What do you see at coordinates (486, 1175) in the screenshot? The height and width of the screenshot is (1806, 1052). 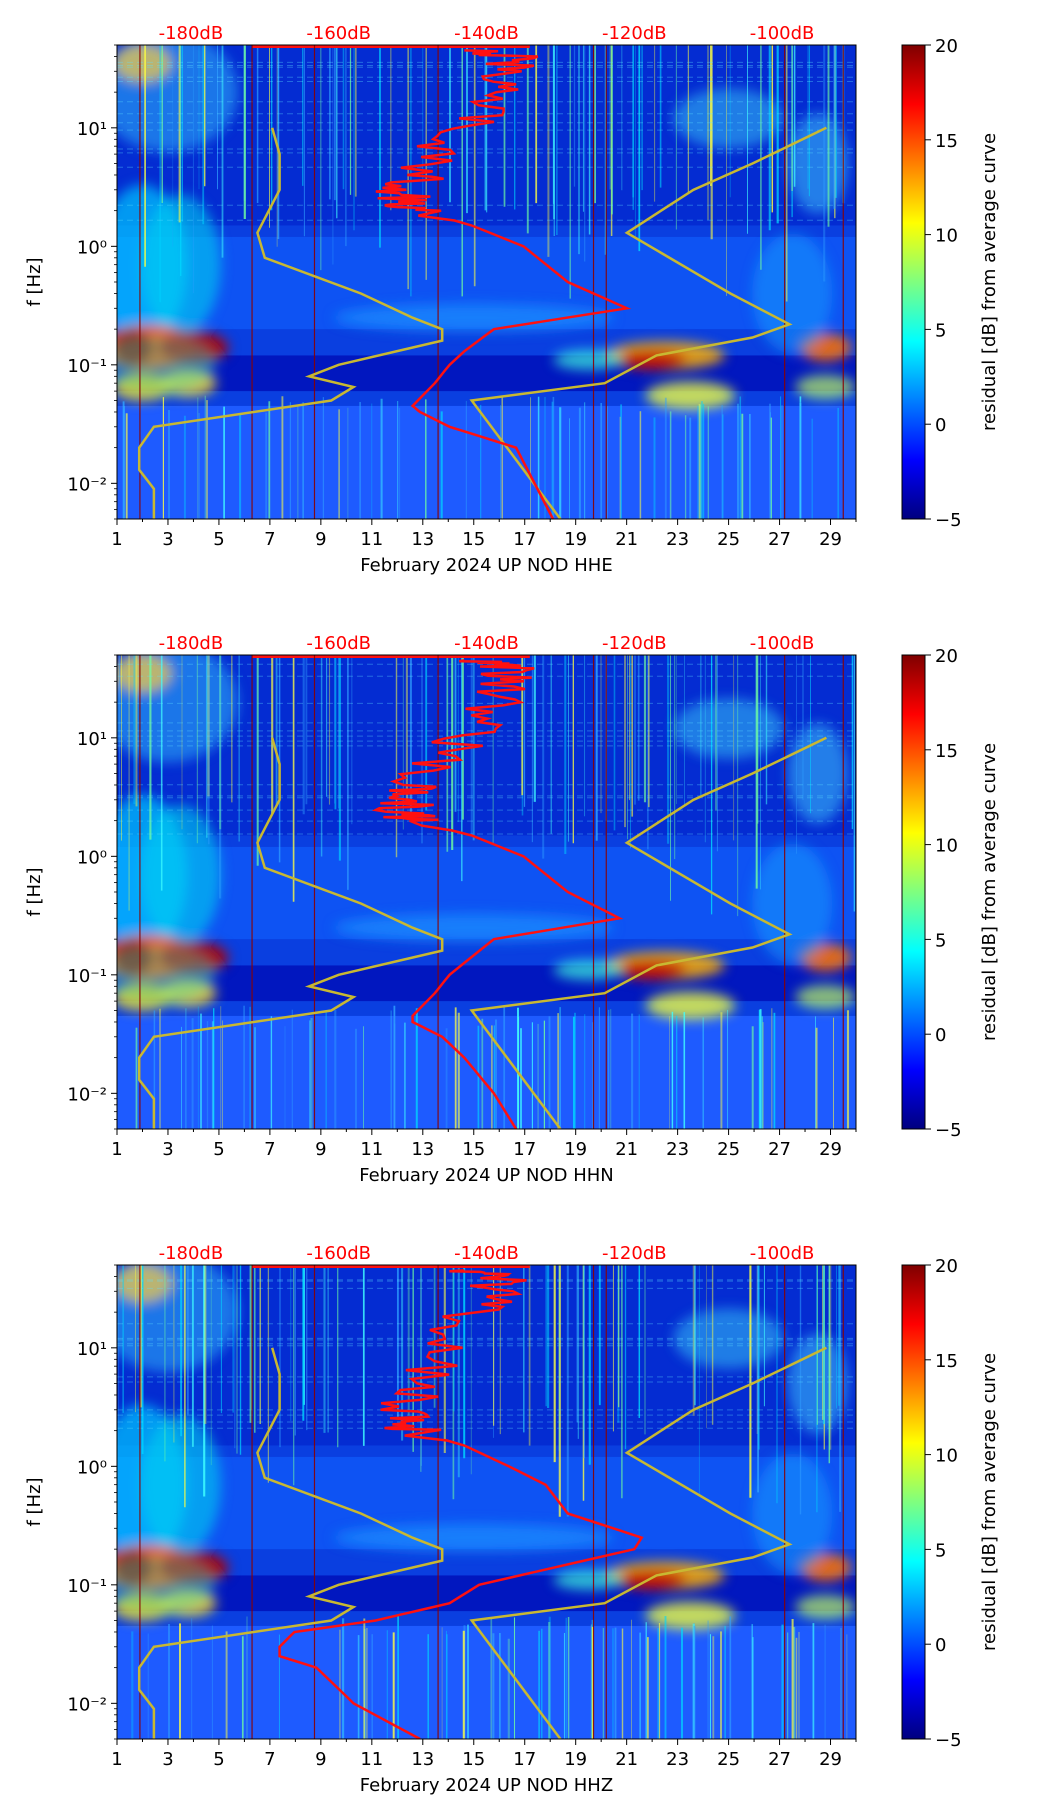 I see `x-axis-label: February 2024 UP NOD HHN` at bounding box center [486, 1175].